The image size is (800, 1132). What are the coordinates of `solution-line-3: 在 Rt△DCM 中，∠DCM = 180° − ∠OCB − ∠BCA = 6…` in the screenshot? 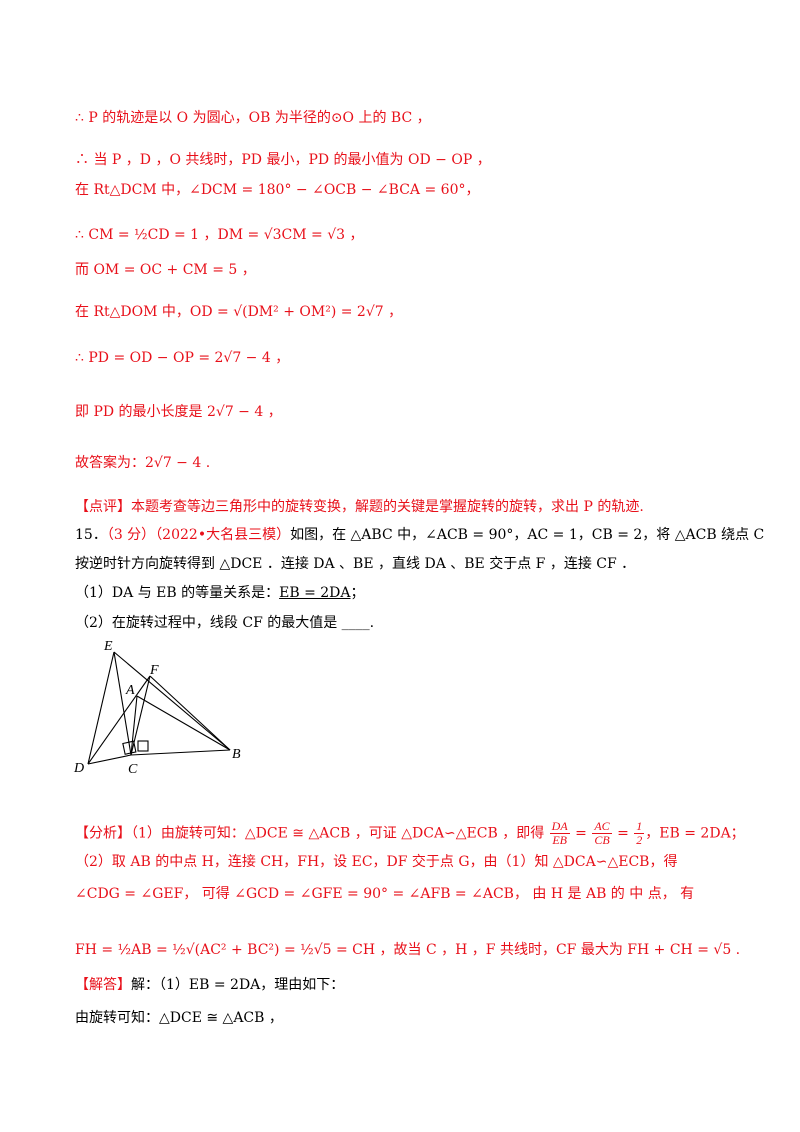 It's located at (277, 190).